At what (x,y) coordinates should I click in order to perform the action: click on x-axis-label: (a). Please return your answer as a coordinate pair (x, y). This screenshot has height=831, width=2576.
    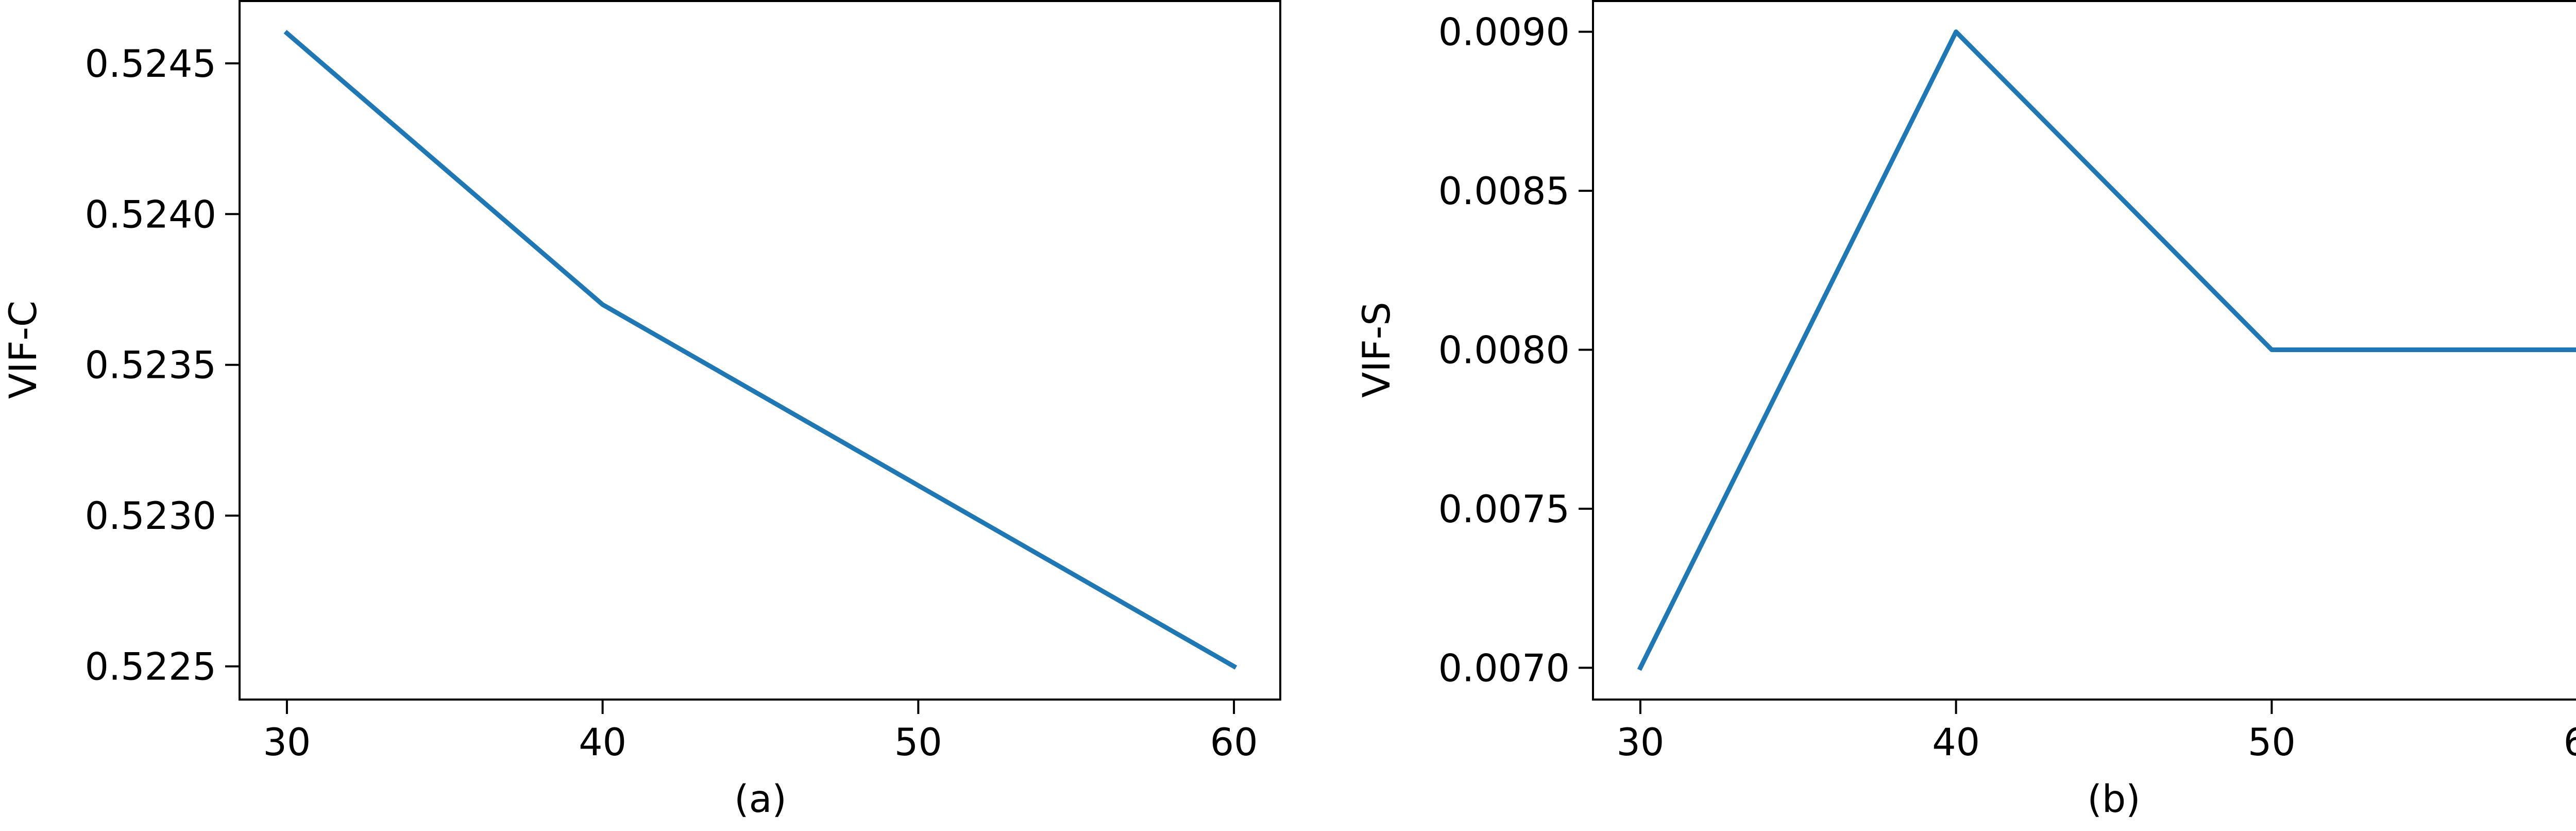
    Looking at the image, I should click on (761, 799).